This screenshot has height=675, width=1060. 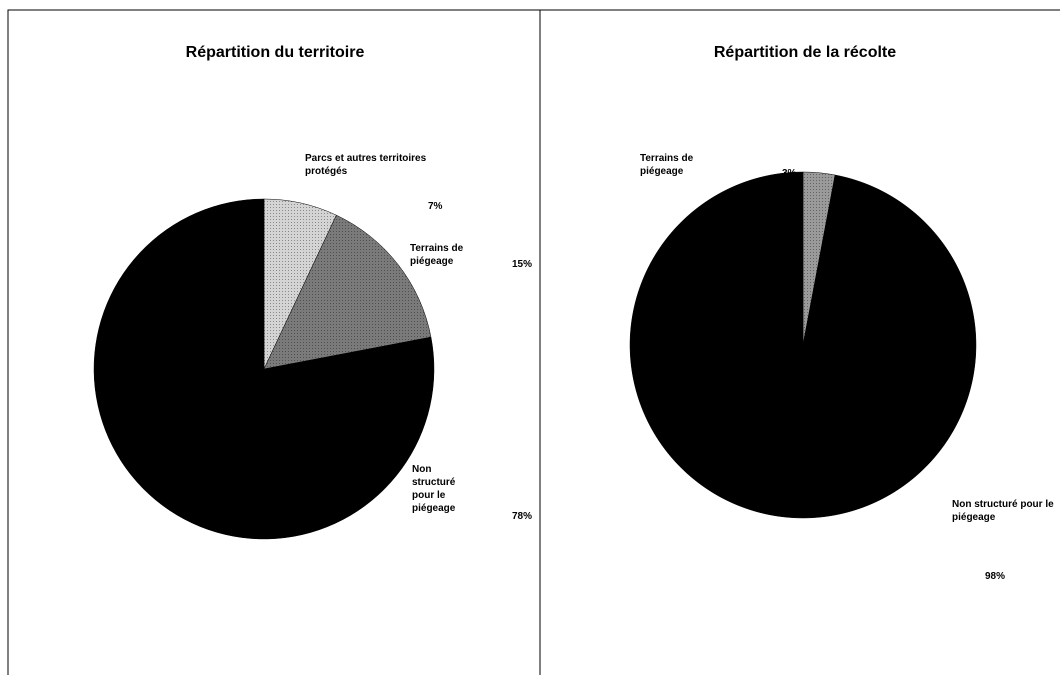 I want to click on chart-title: Répartition du territoire, so click(x=275, y=52).